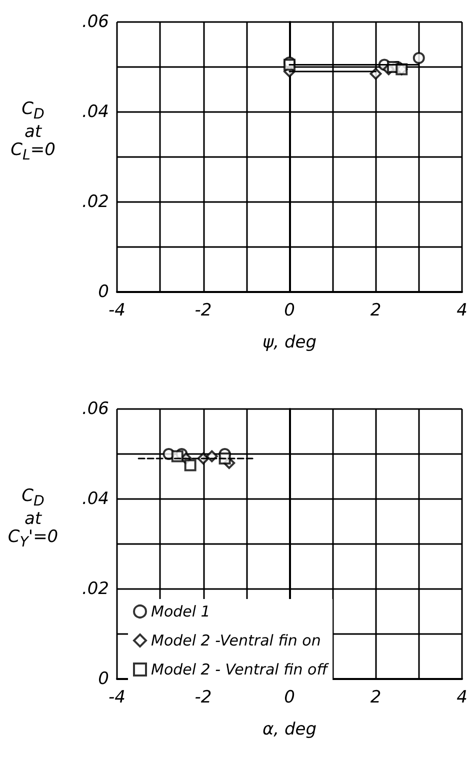 Image resolution: width=474 pixels, height=774 pixels. What do you see at coordinates (236, 641) in the screenshot?
I see `legend-label: Model 2 -Ventral fin on` at bounding box center [236, 641].